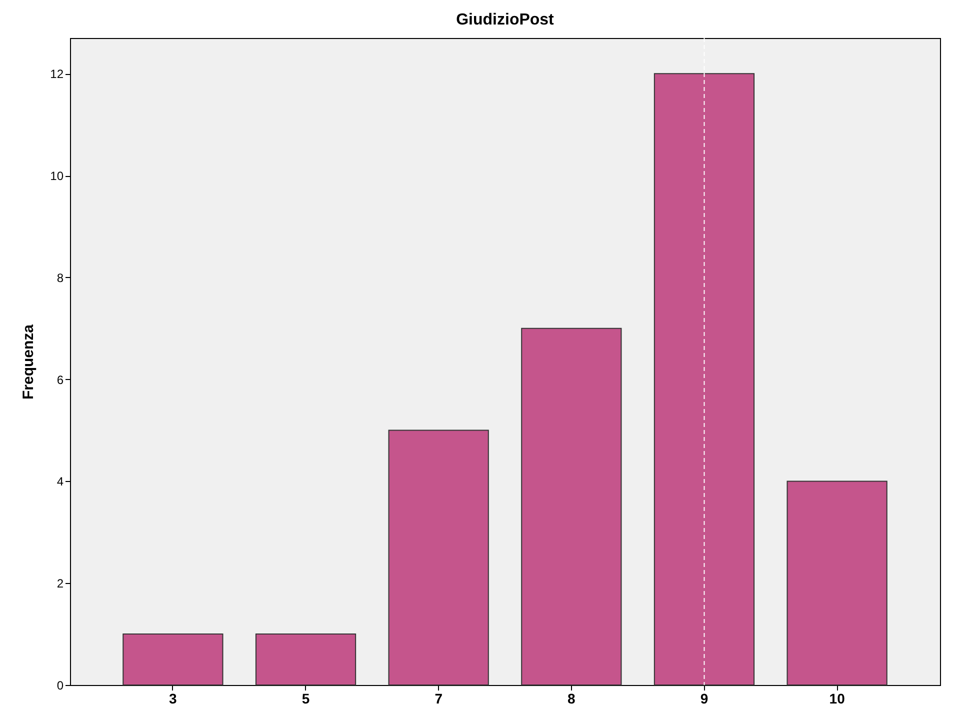 The width and height of the screenshot is (971, 728). Describe the element at coordinates (57, 176) in the screenshot. I see `y-tick-label: 10` at that location.